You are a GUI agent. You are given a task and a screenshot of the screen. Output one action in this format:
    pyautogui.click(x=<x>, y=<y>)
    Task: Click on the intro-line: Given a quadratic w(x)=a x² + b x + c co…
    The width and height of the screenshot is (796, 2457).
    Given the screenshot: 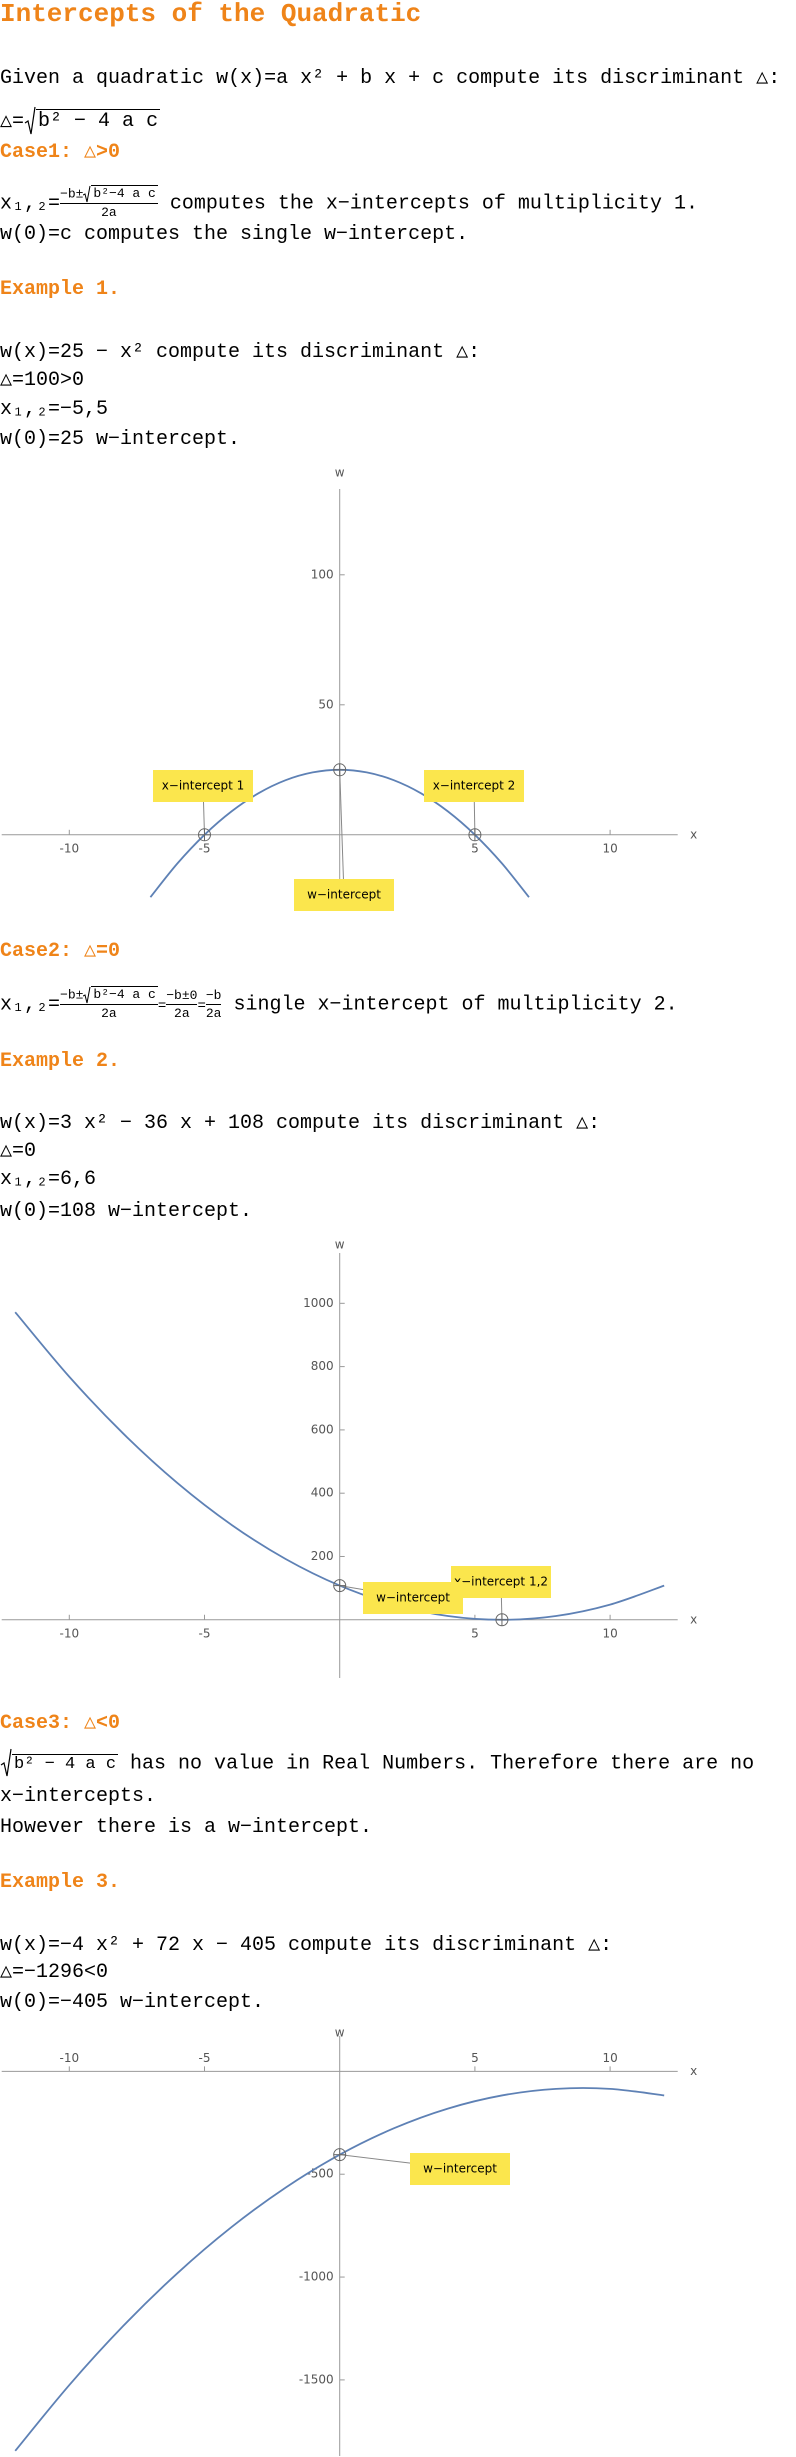 What is the action you would take?
    pyautogui.click(x=397, y=79)
    